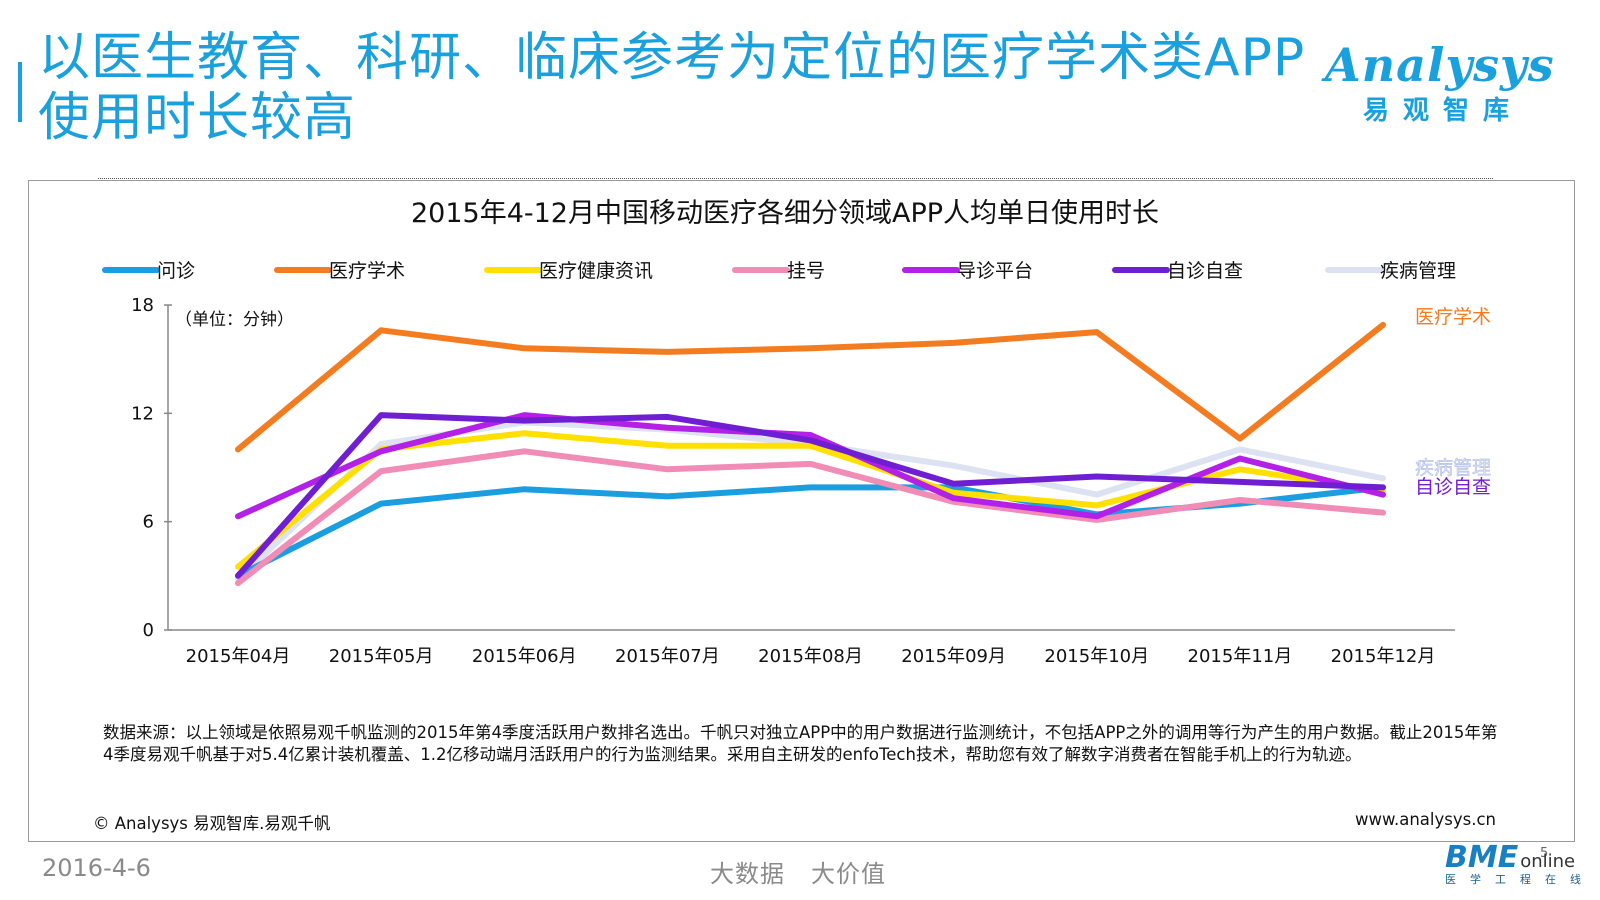  I want to click on end-label: 自诊自查, so click(1453, 487).